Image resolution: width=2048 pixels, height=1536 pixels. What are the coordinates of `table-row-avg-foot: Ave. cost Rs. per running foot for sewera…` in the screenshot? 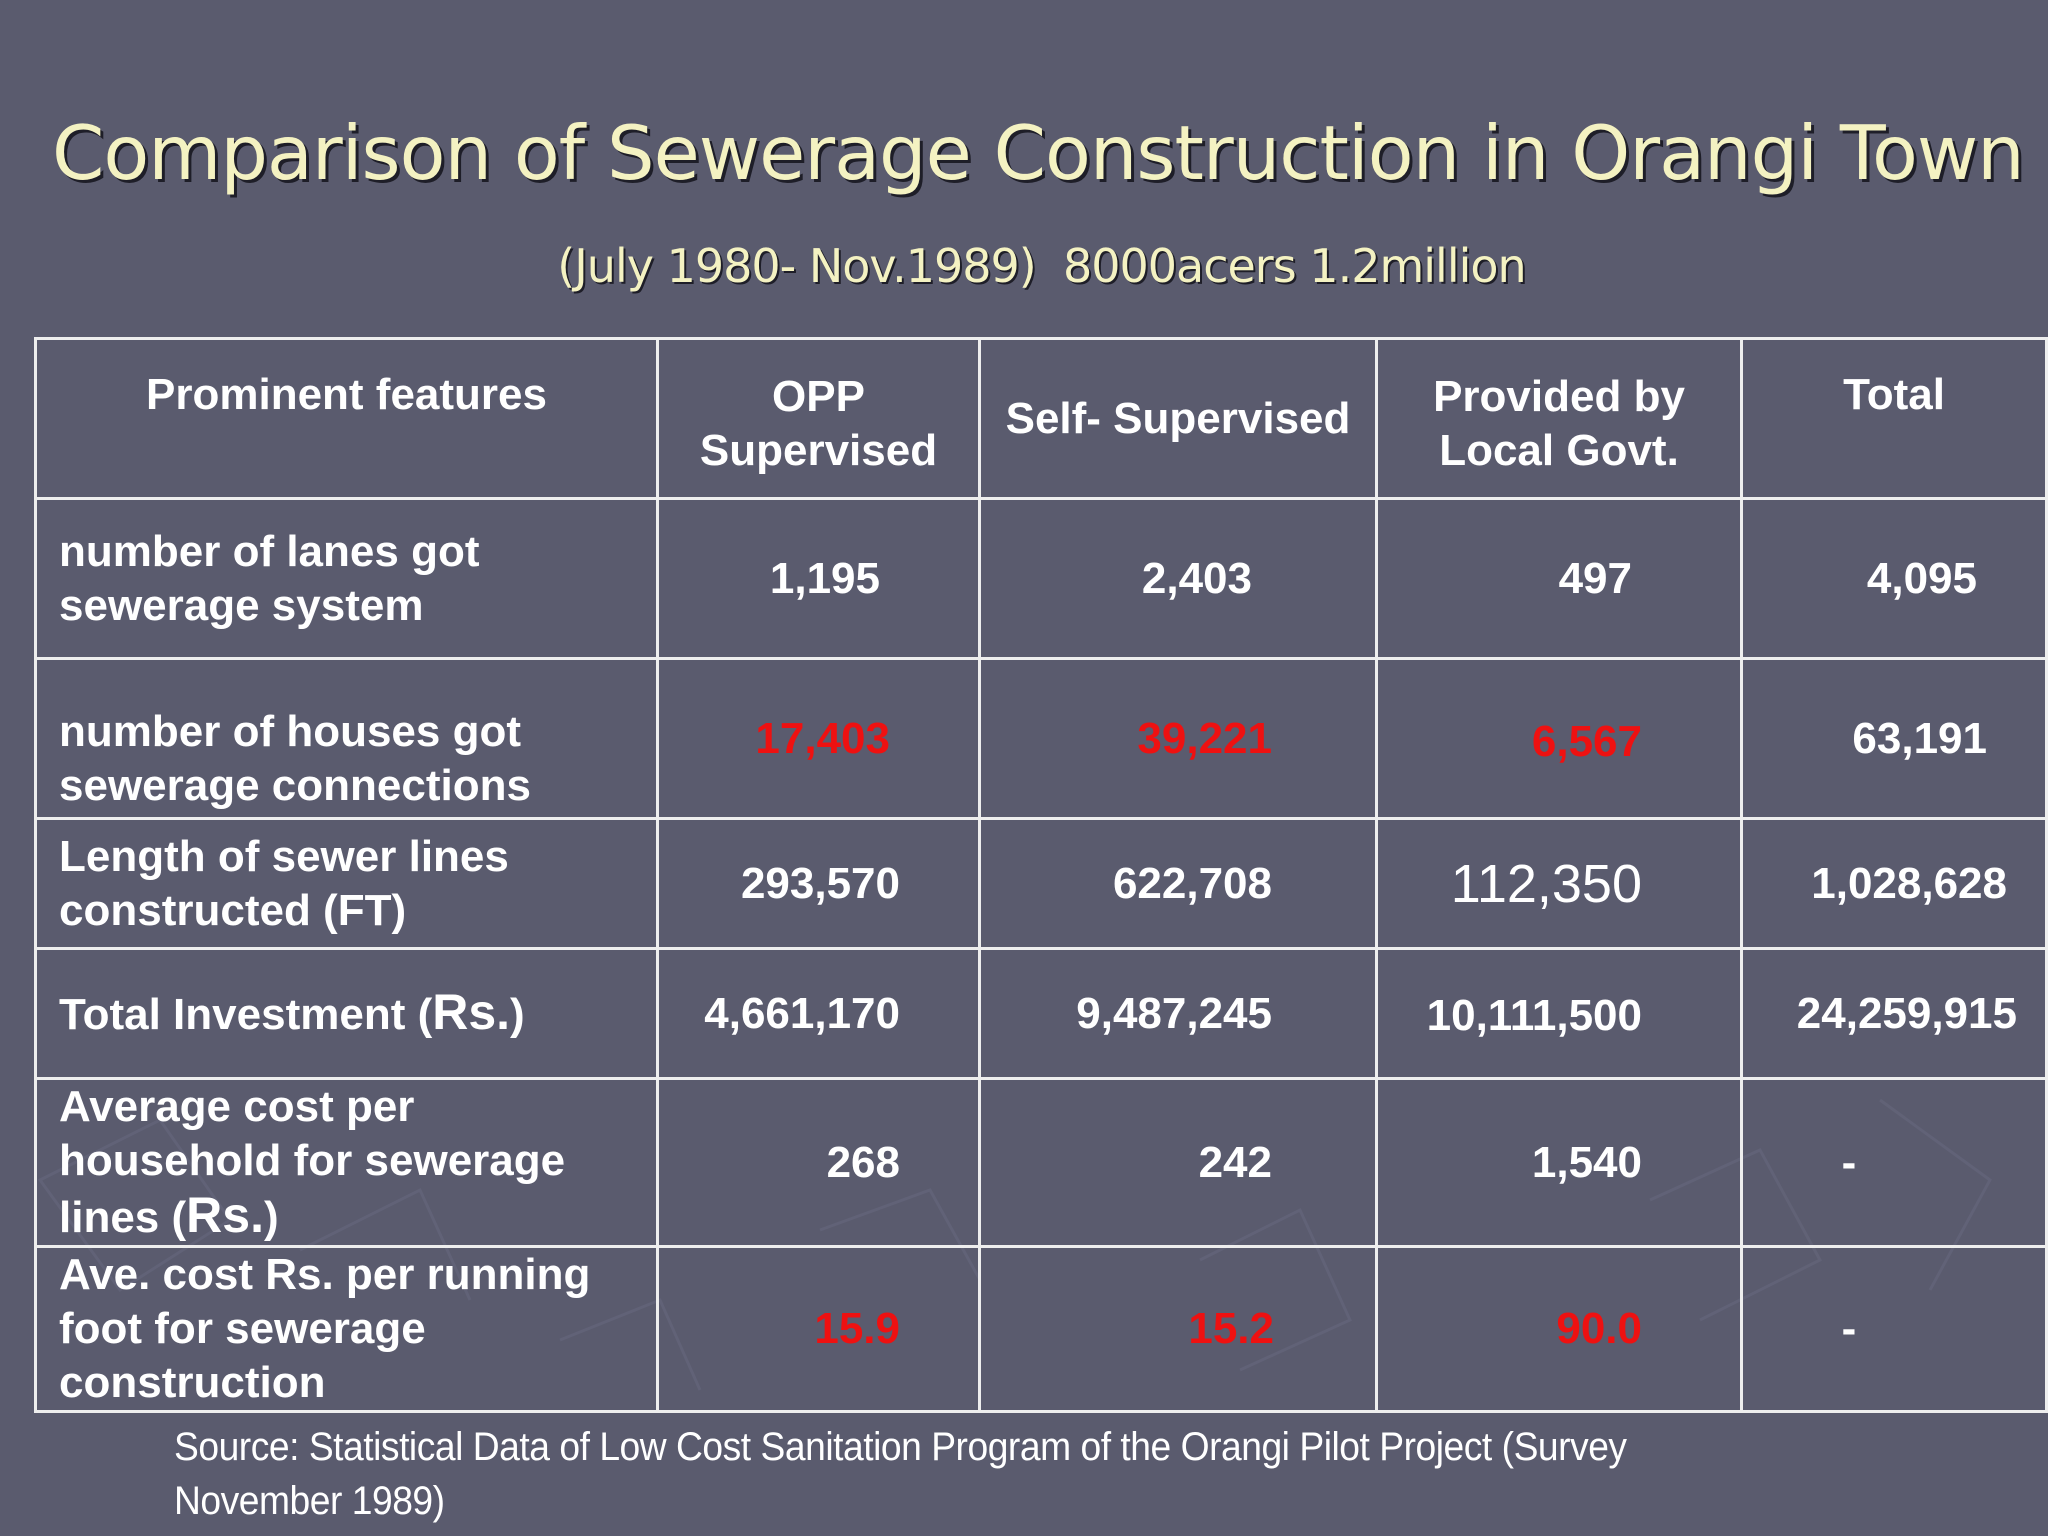 It's located at (1041, 1329).